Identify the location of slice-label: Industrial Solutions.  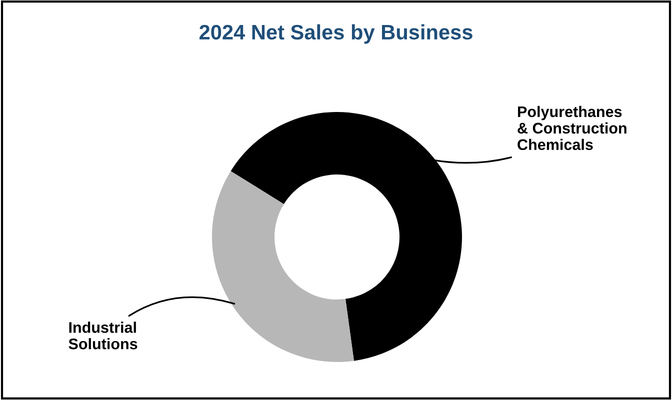
(103, 336).